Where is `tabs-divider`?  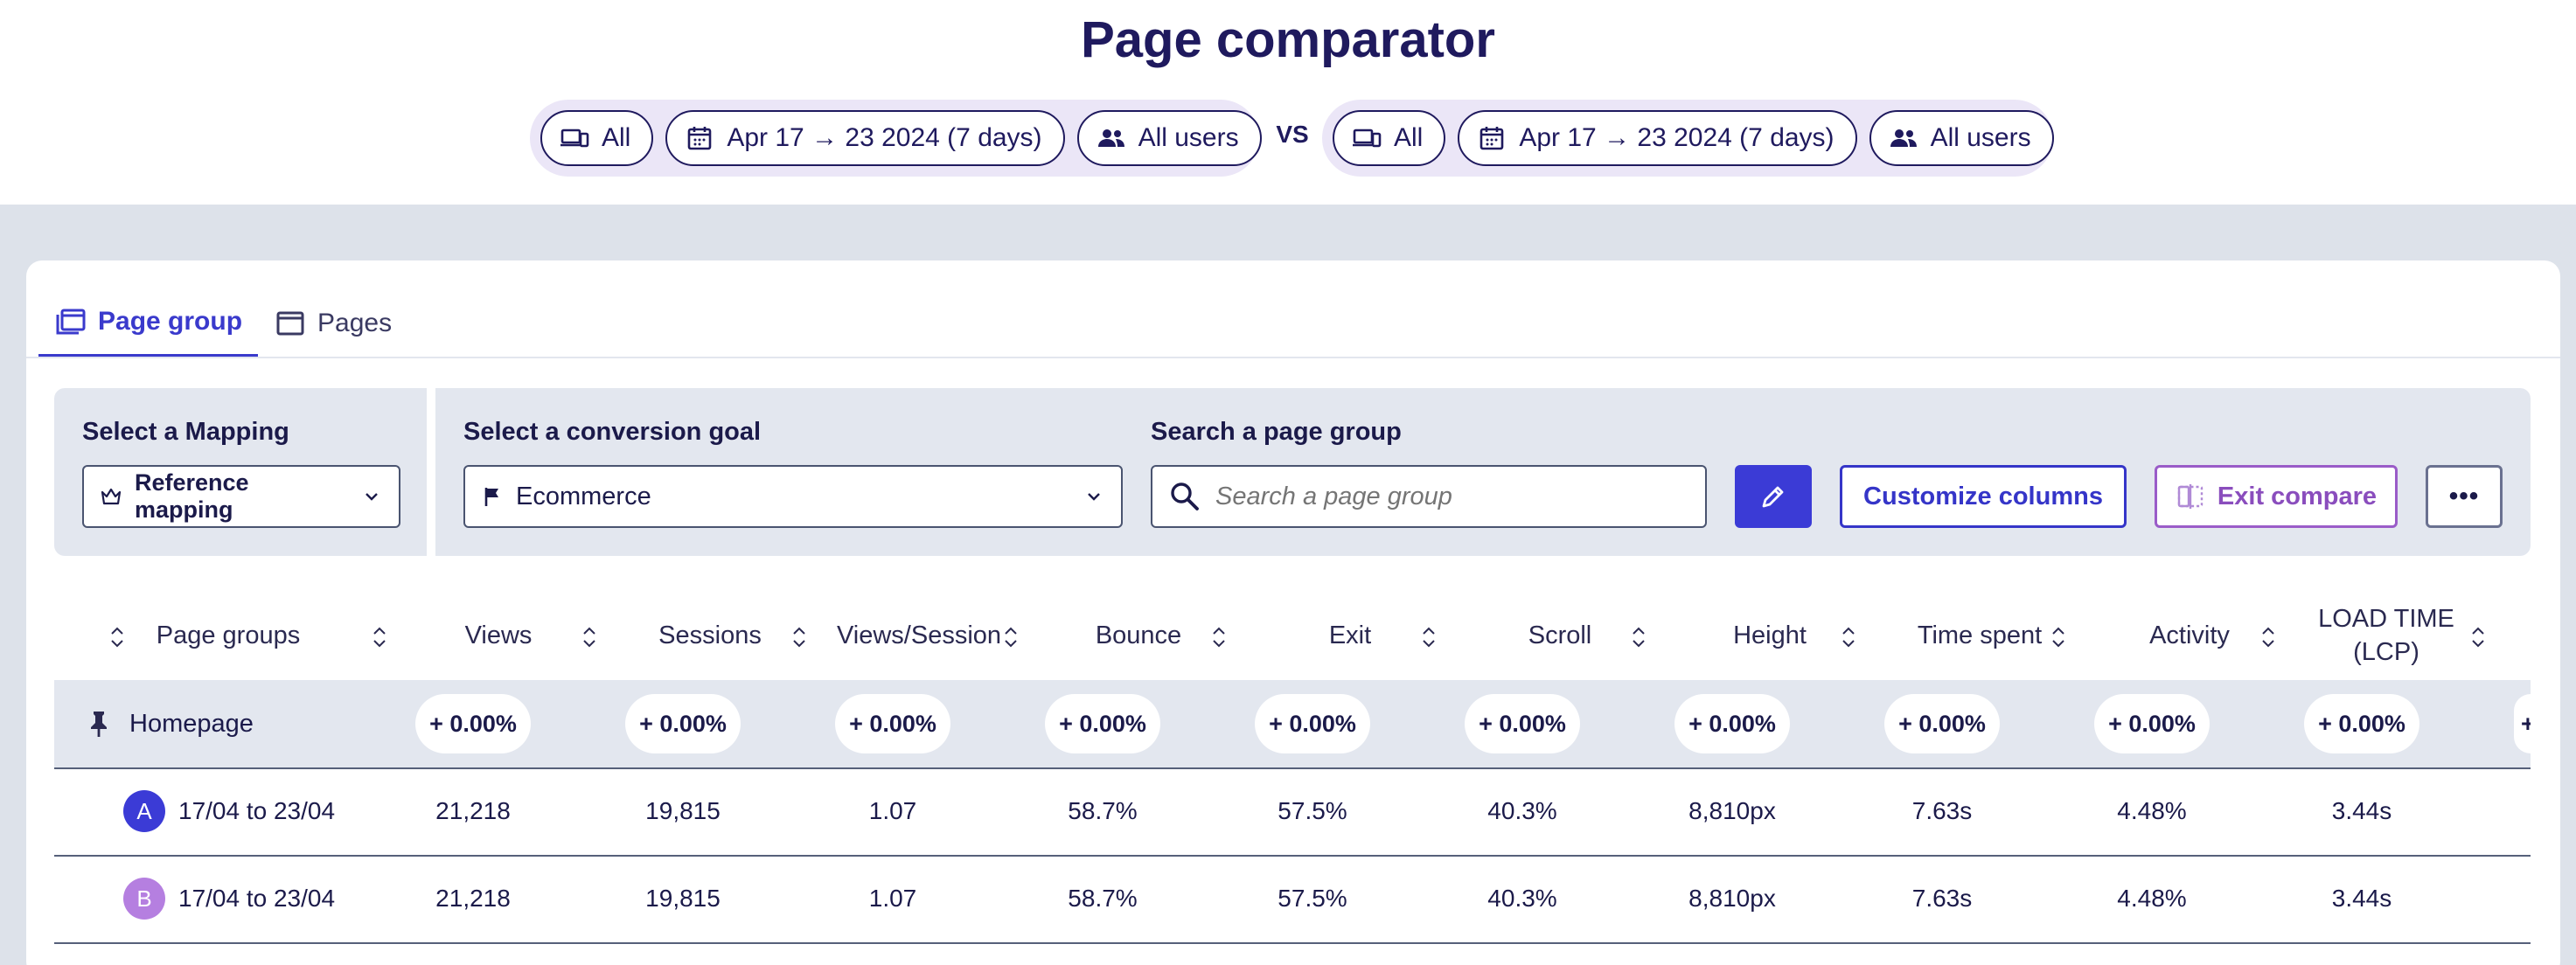 tabs-divider is located at coordinates (1293, 357).